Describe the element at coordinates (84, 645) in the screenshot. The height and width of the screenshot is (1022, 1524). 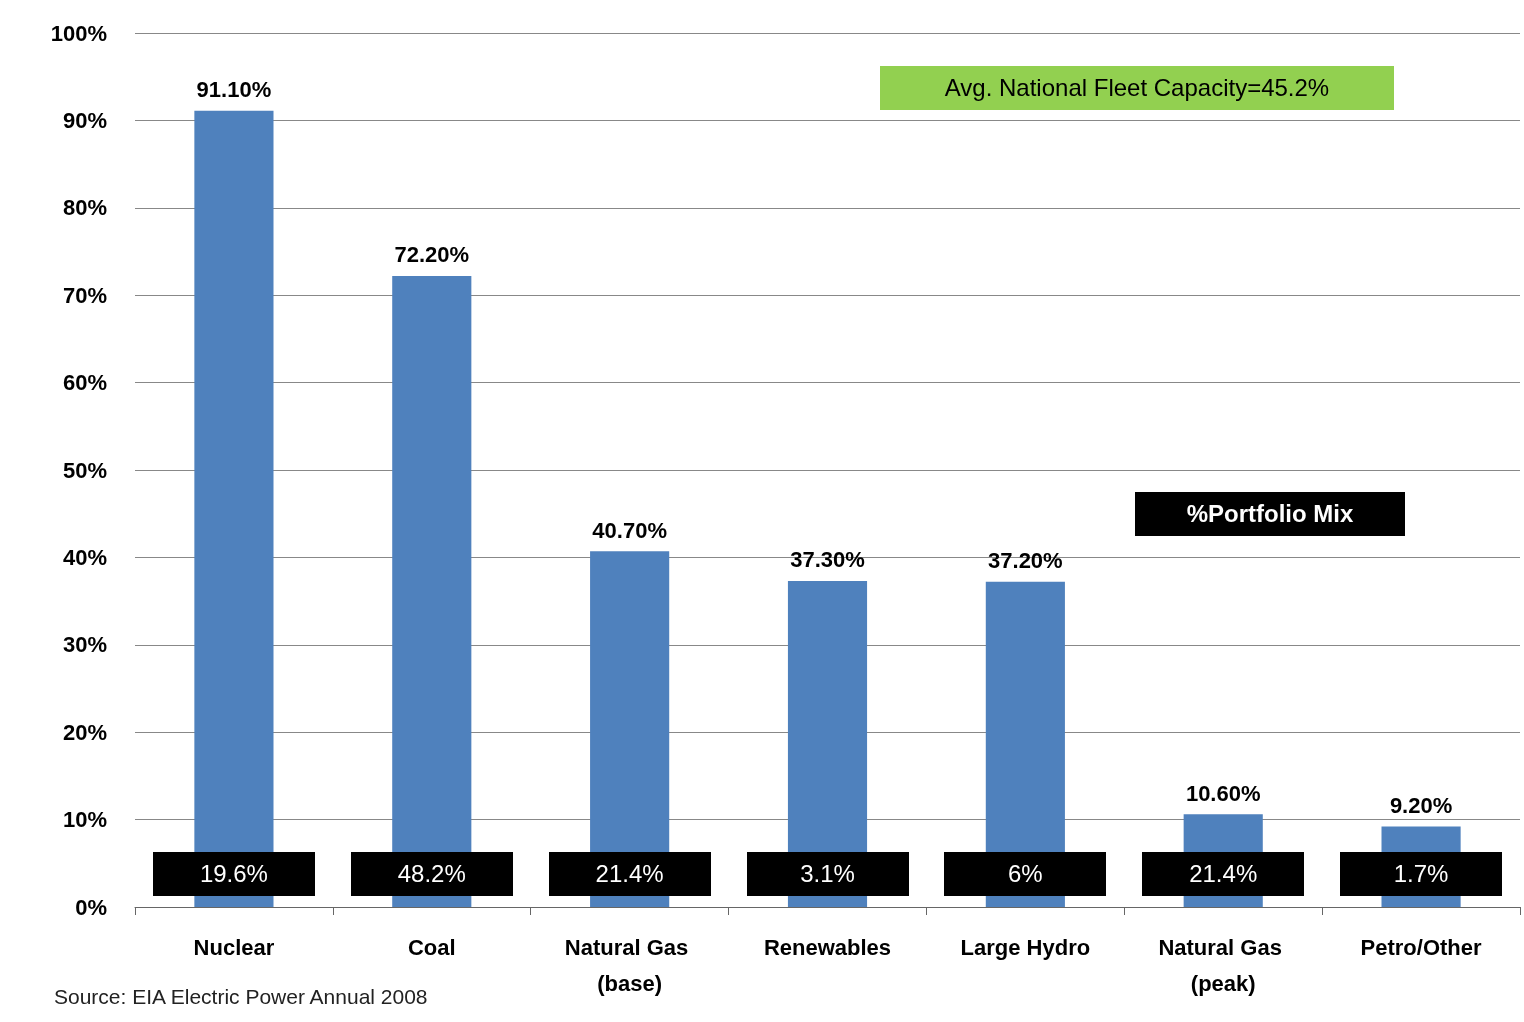
I see `y-tick-label: 30%` at that location.